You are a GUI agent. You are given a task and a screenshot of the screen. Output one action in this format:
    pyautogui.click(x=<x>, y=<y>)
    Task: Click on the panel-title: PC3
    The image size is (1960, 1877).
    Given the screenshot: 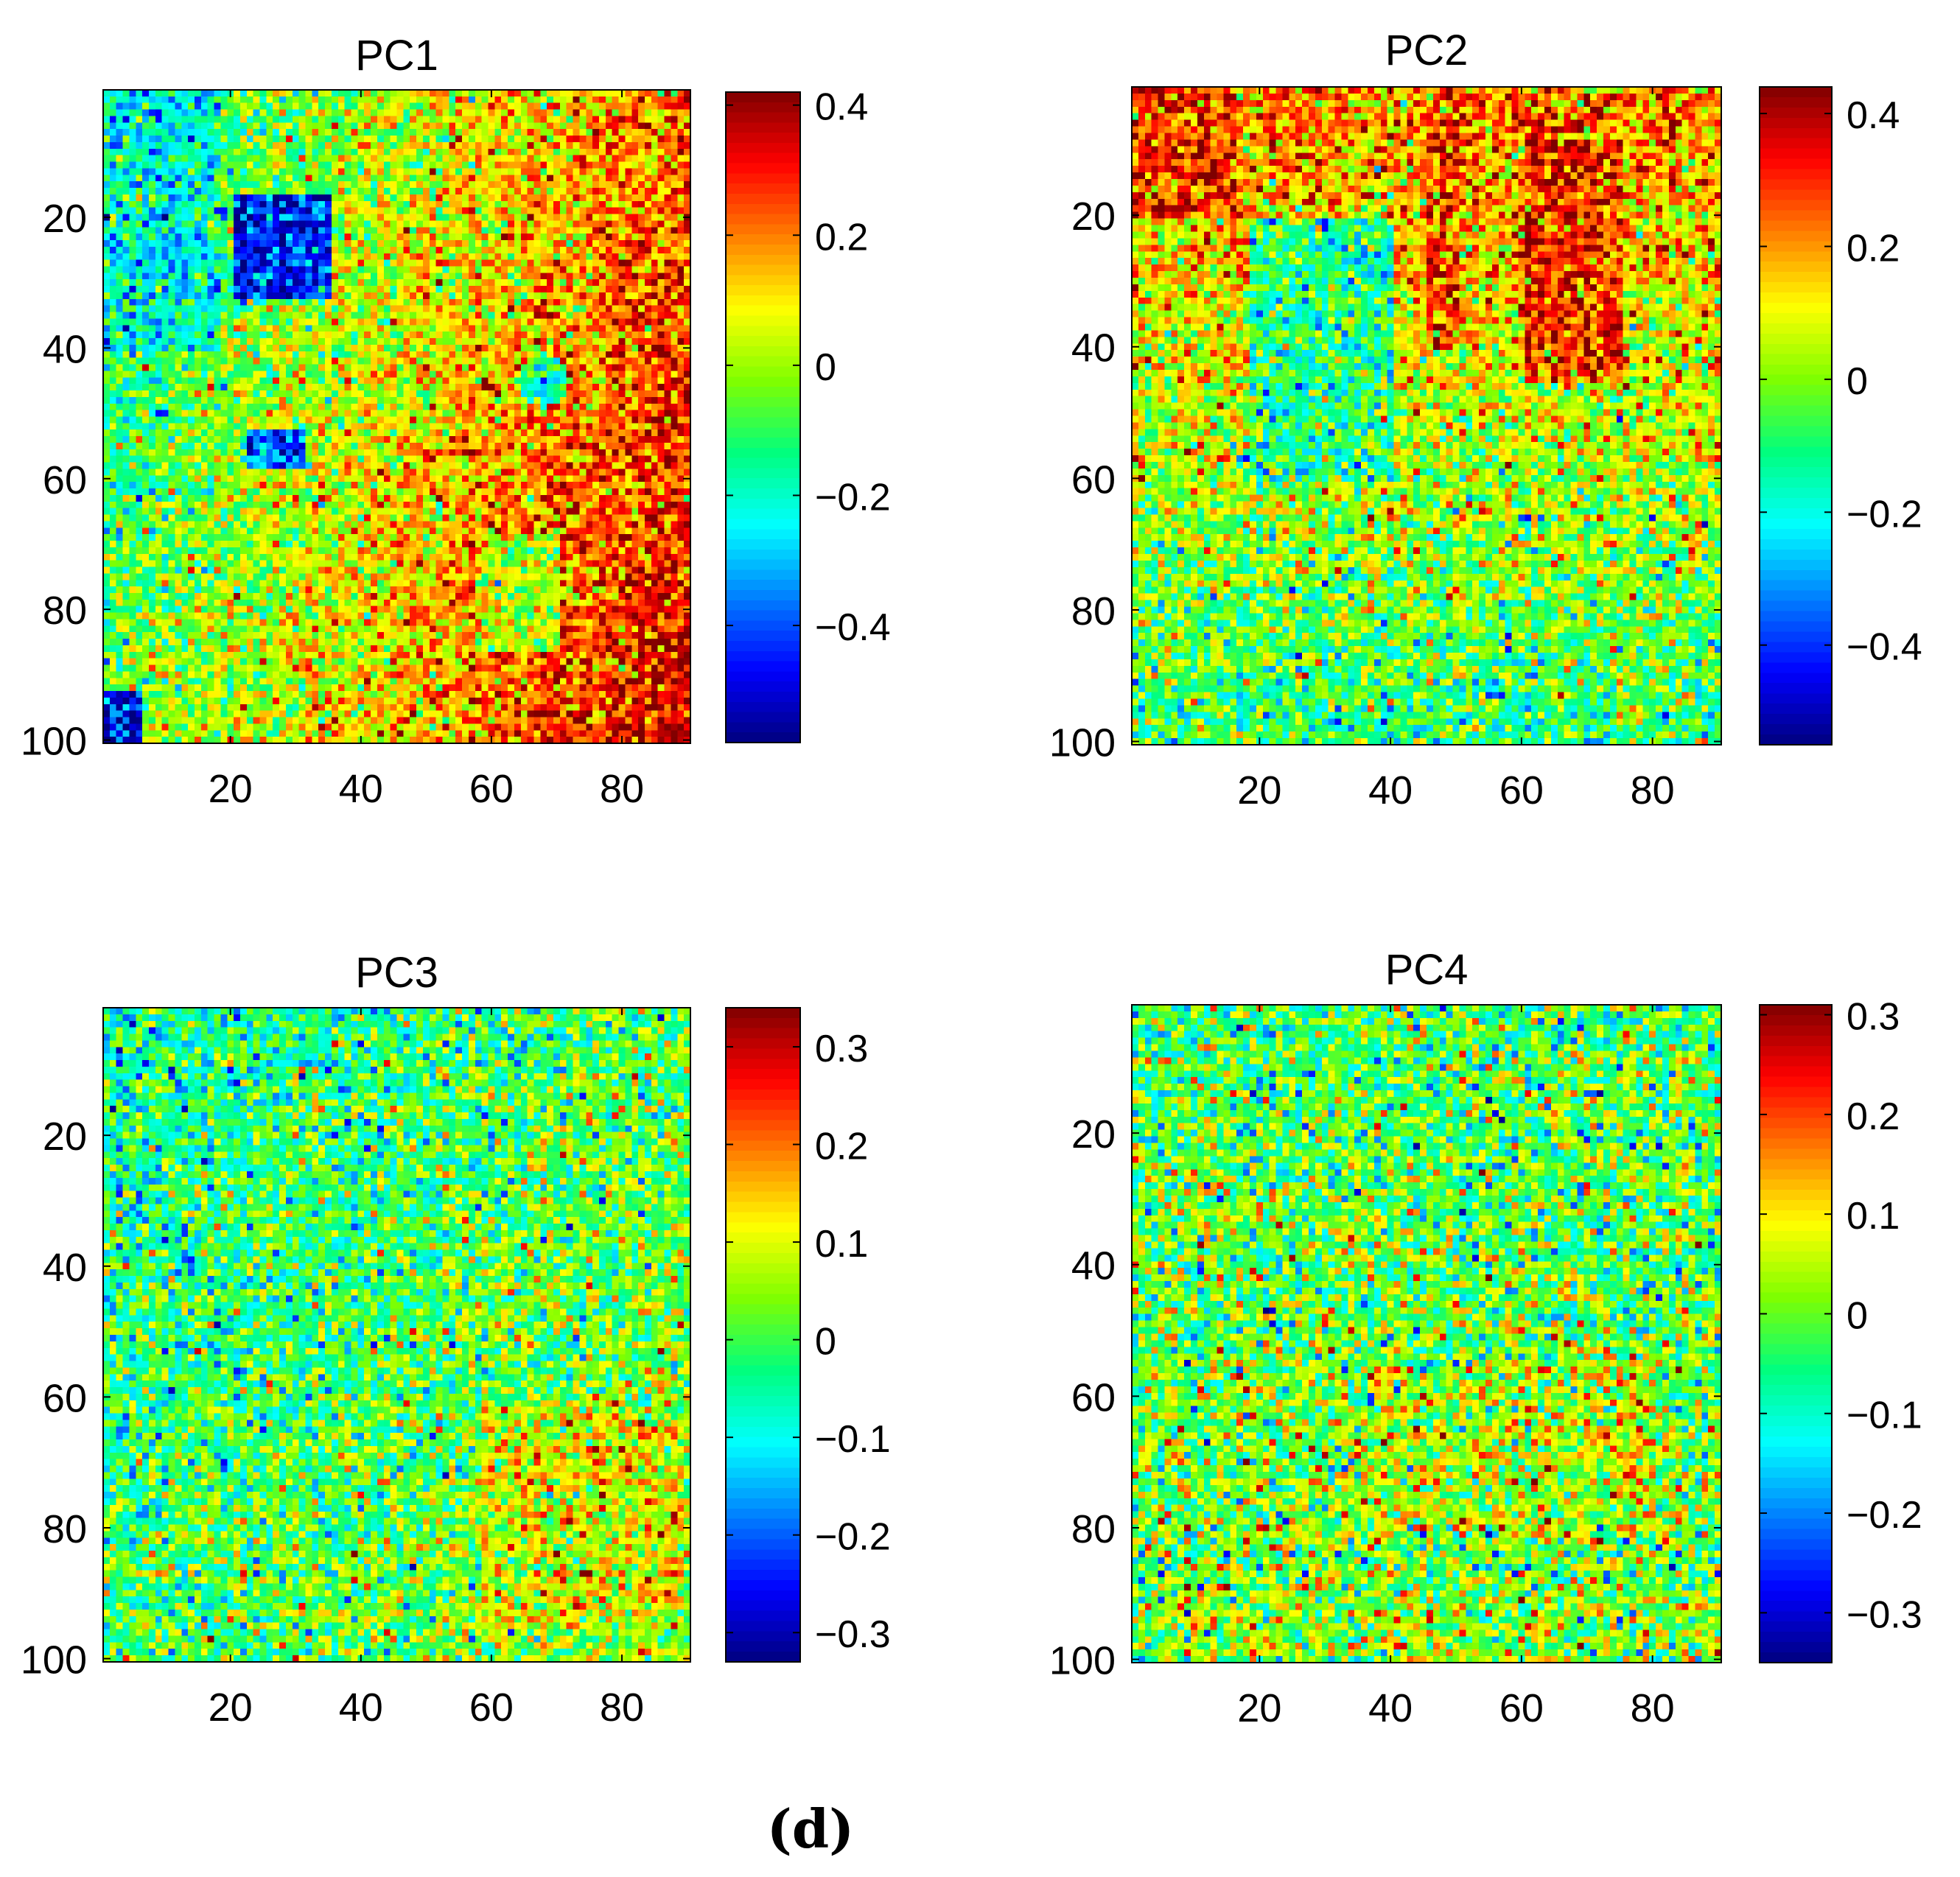 What is the action you would take?
    pyautogui.click(x=396, y=973)
    